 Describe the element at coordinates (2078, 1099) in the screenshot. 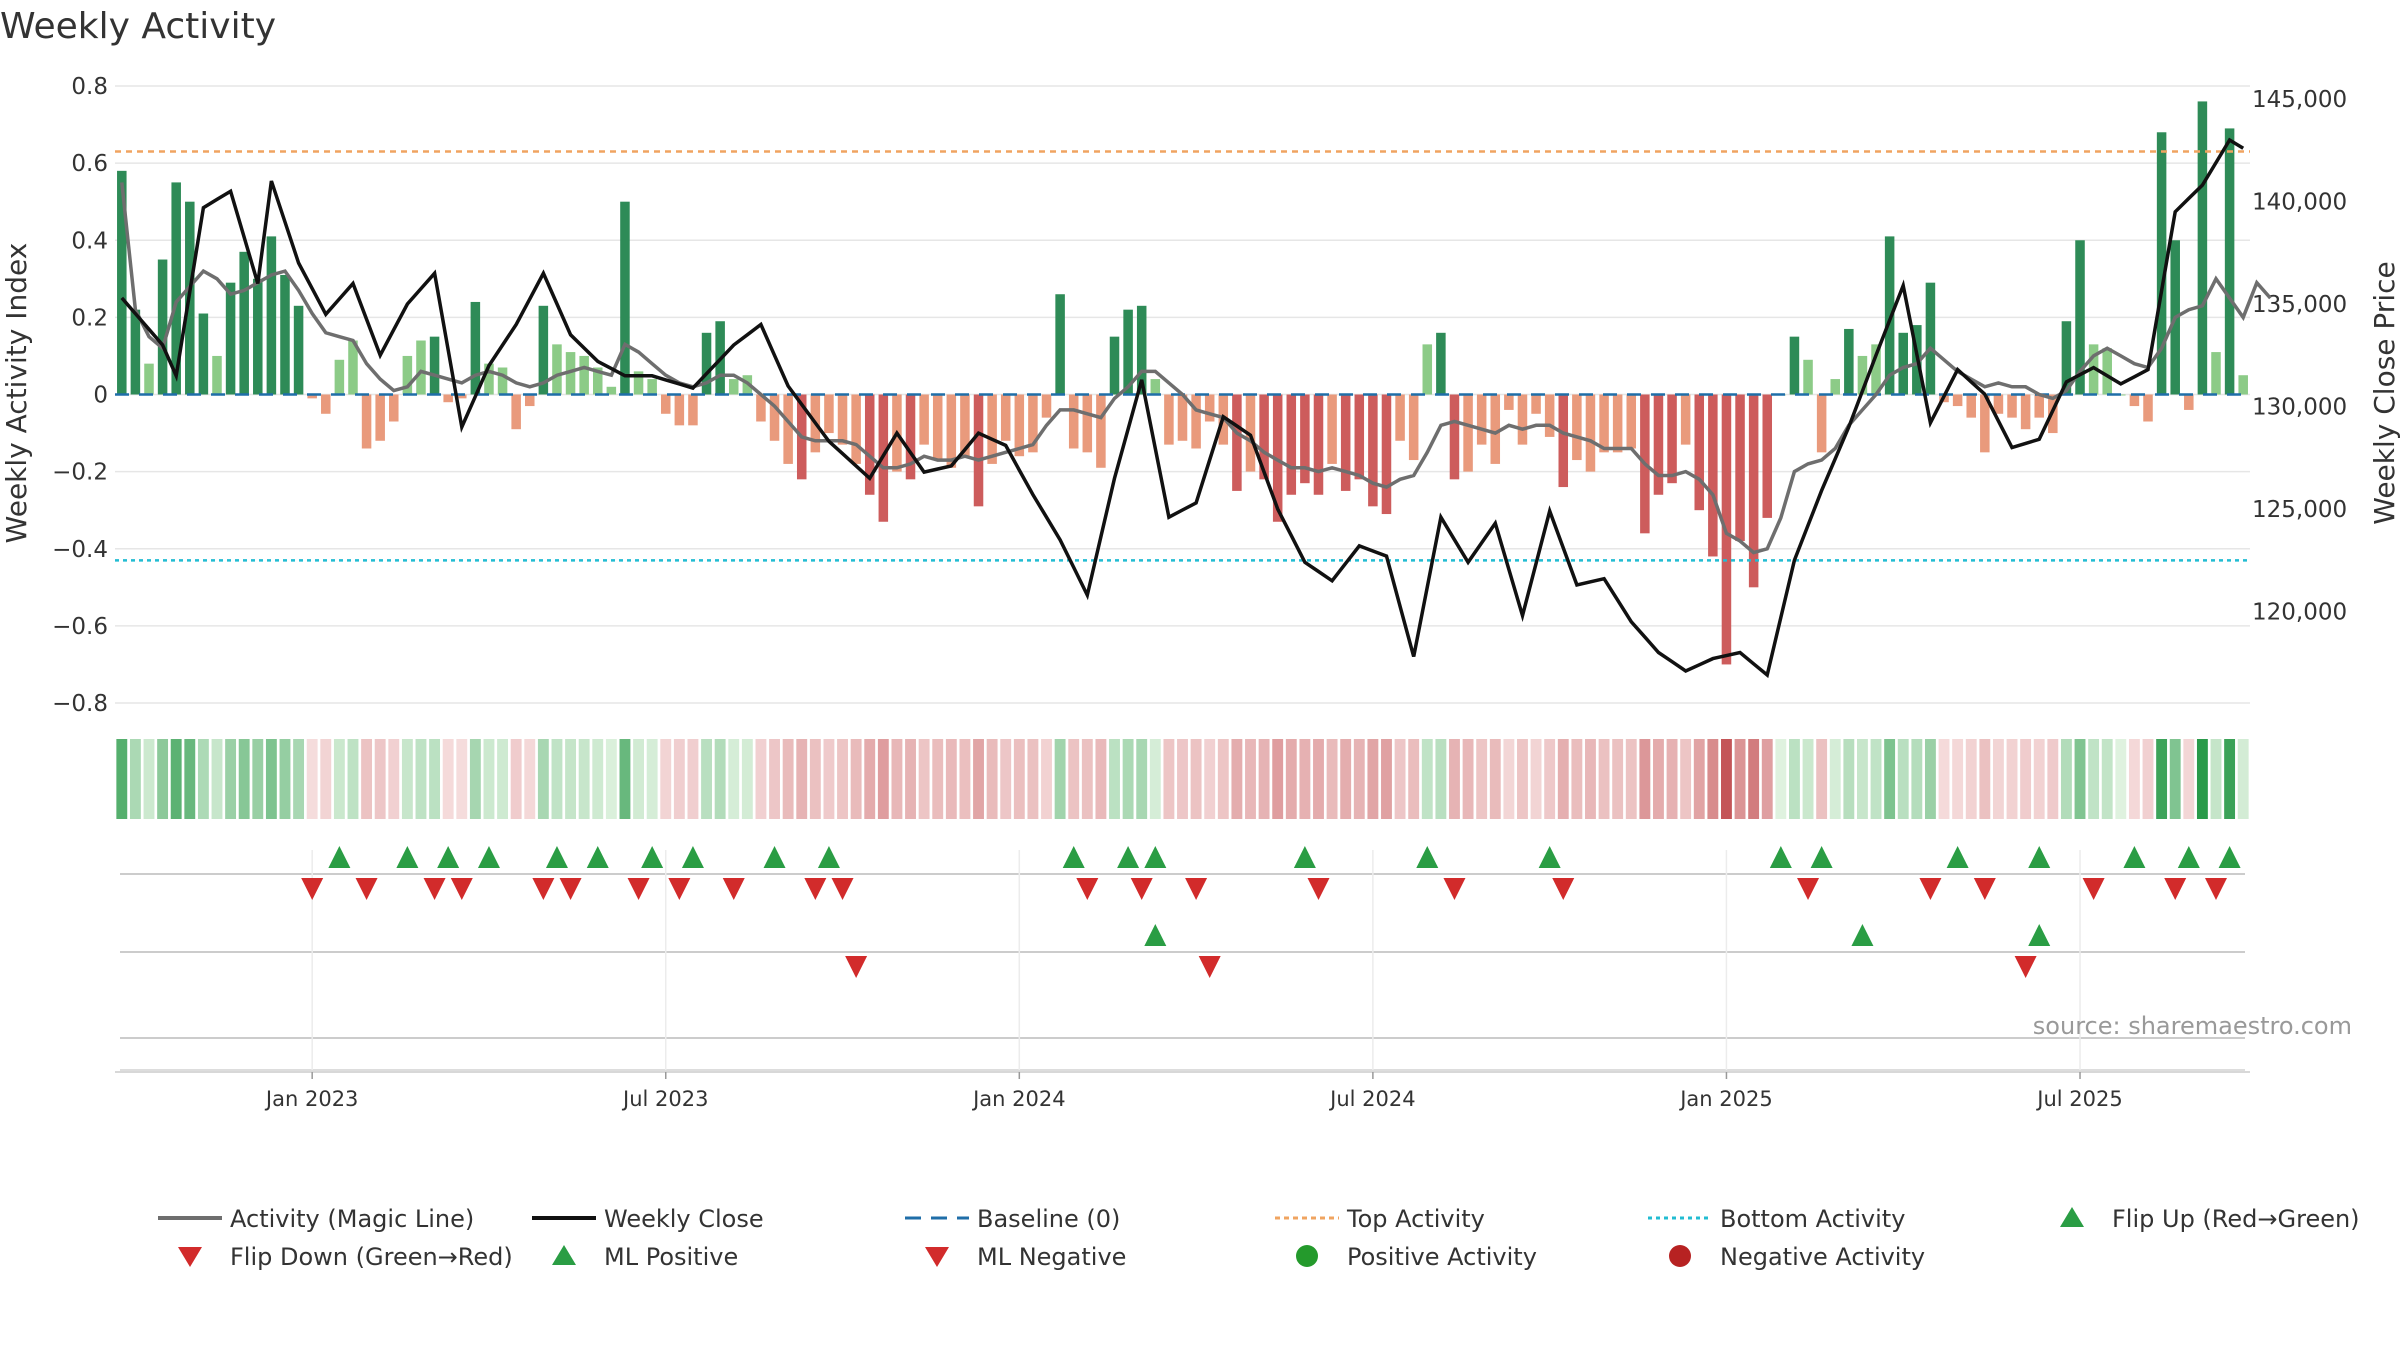

I see `x-tick-label: Jul 2025` at that location.